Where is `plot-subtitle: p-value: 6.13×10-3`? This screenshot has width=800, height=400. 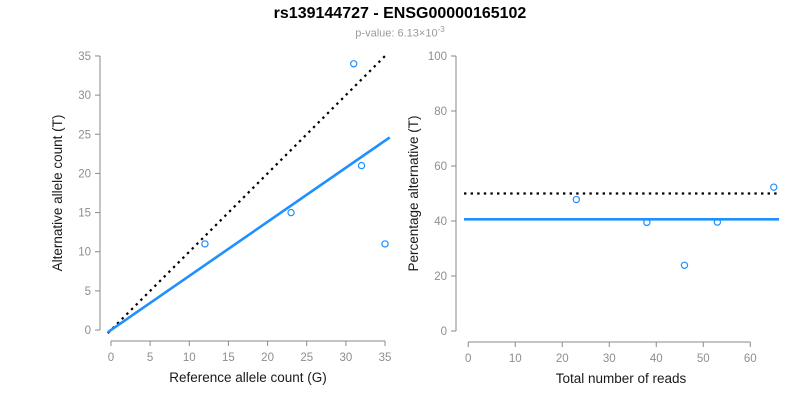 plot-subtitle: p-value: 6.13×10-3 is located at coordinates (400, 32).